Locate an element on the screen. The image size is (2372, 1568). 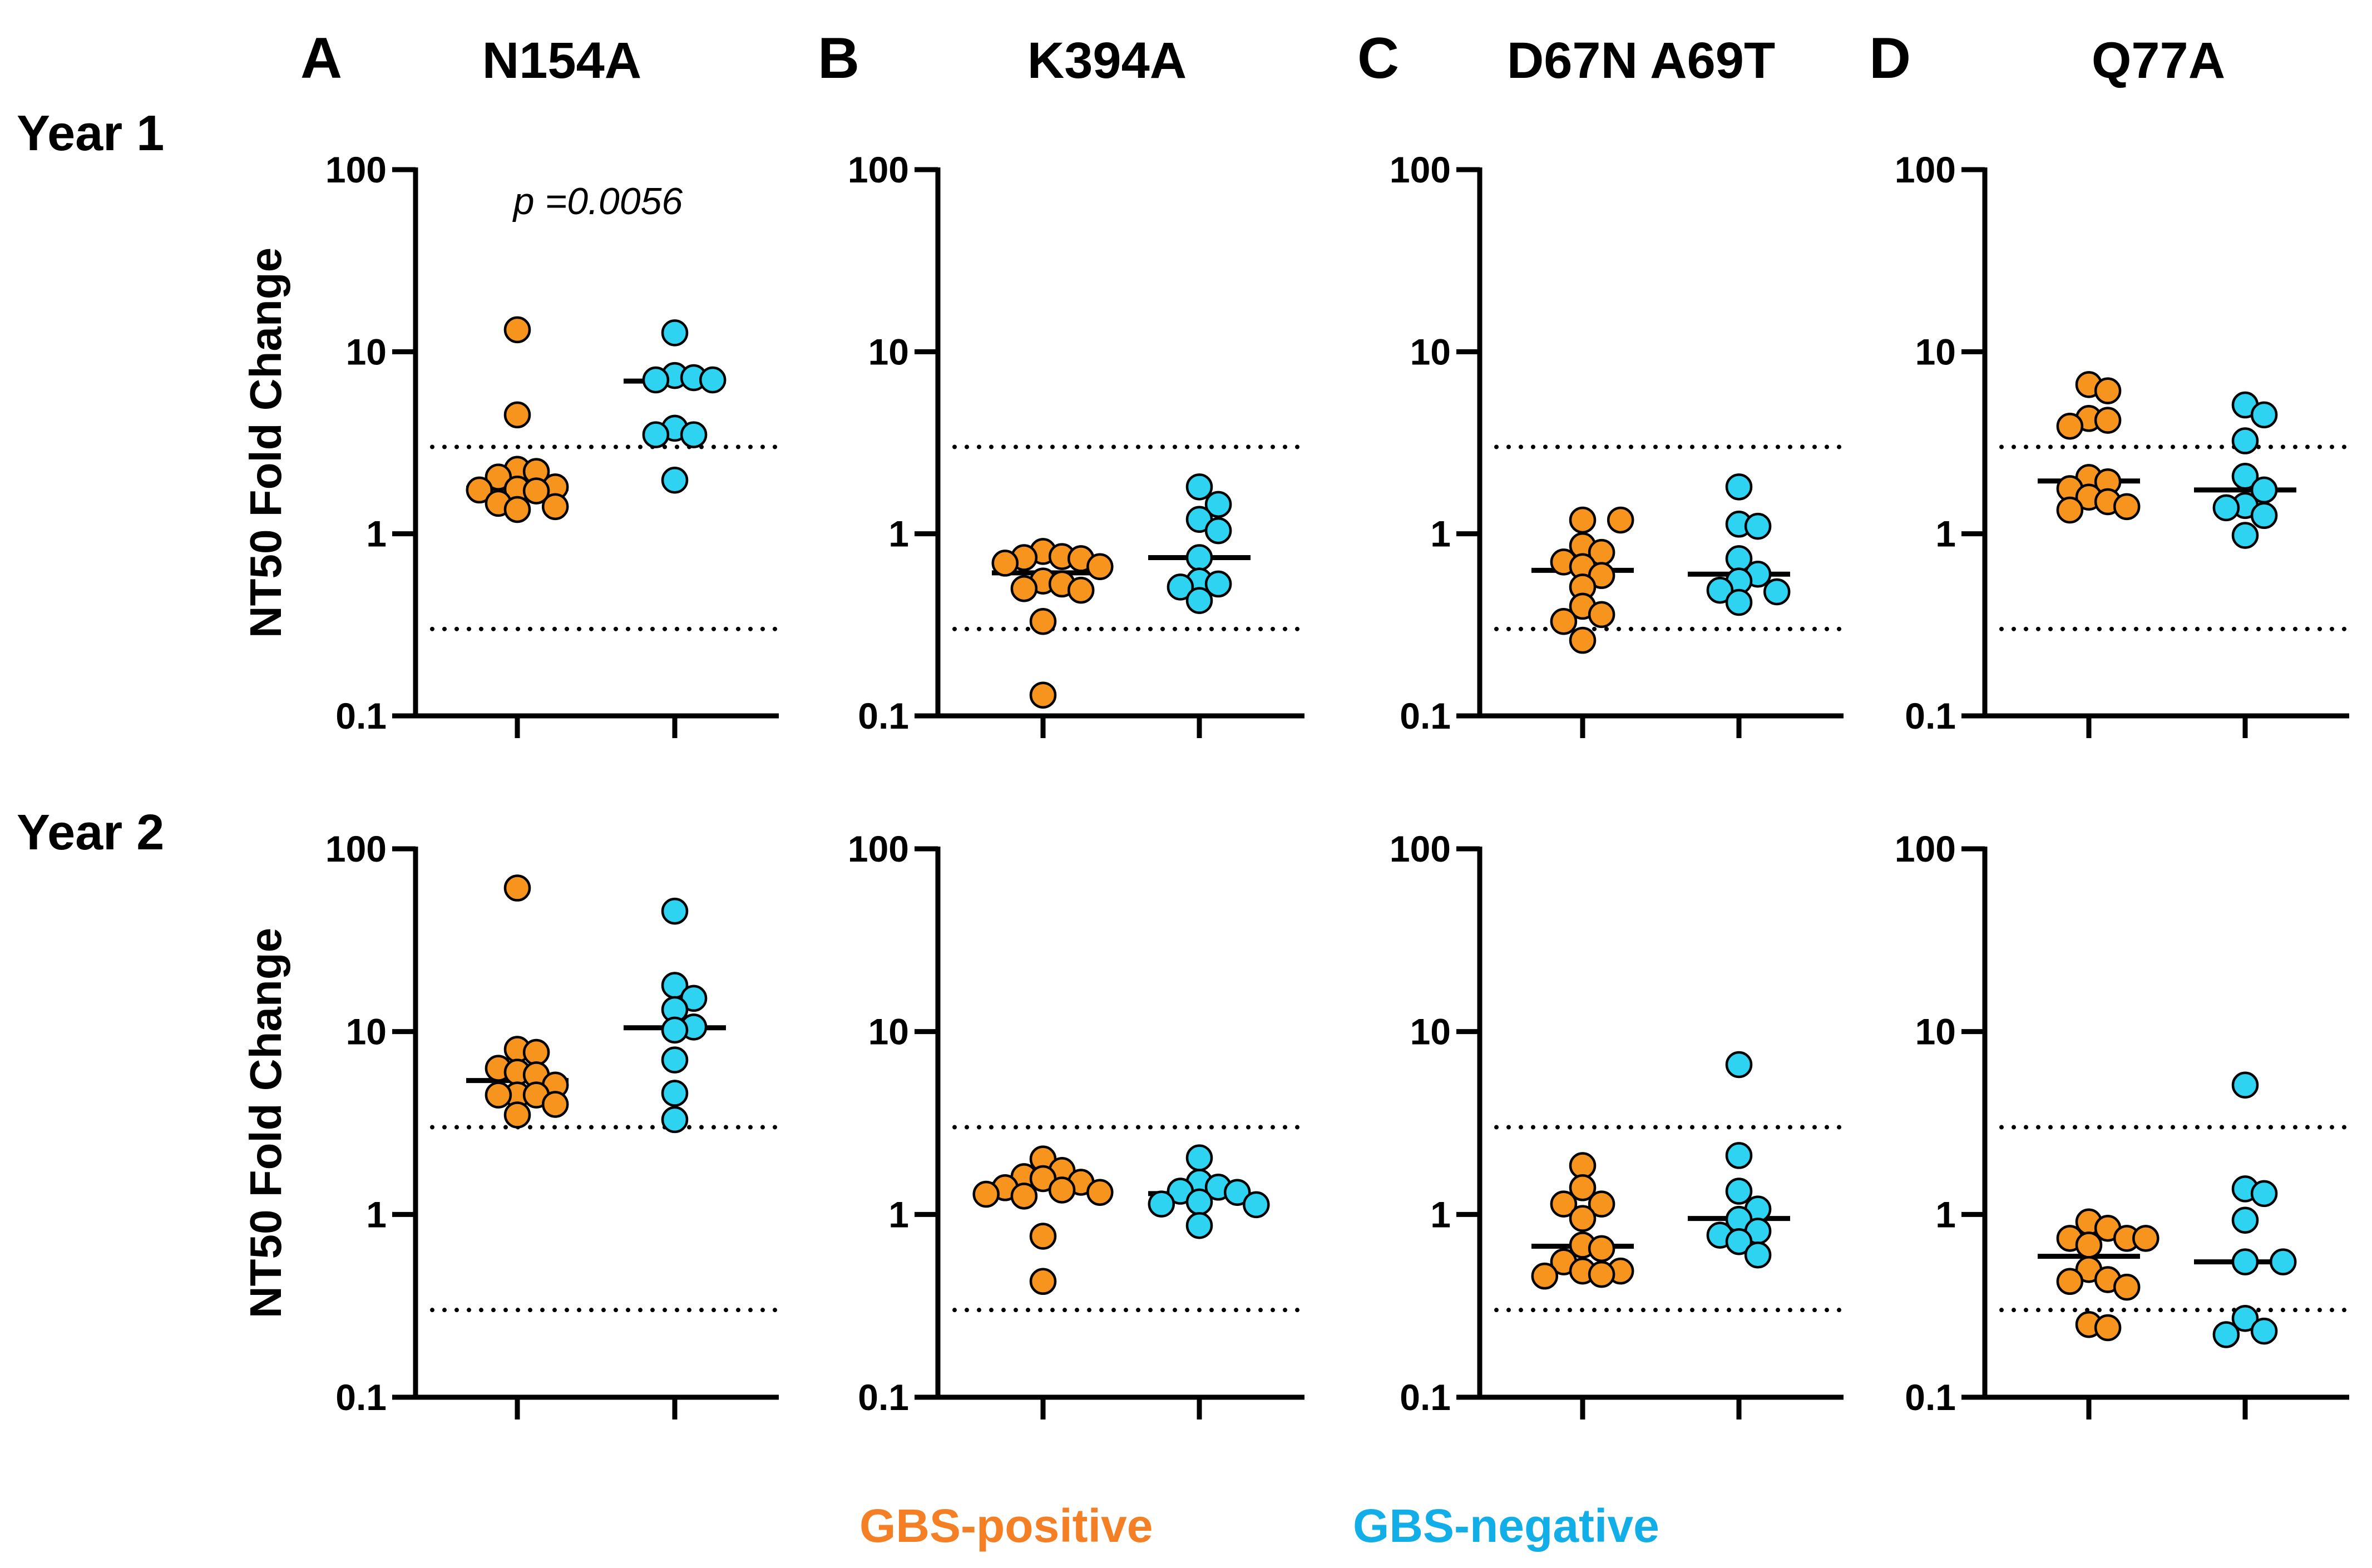
legend-gbs-positive: GBS-positive is located at coordinates (1006, 1526).